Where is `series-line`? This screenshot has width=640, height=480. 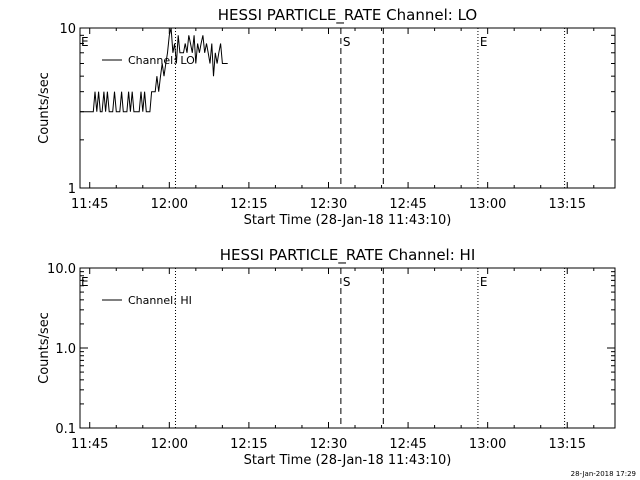
series-line is located at coordinates (154, 70).